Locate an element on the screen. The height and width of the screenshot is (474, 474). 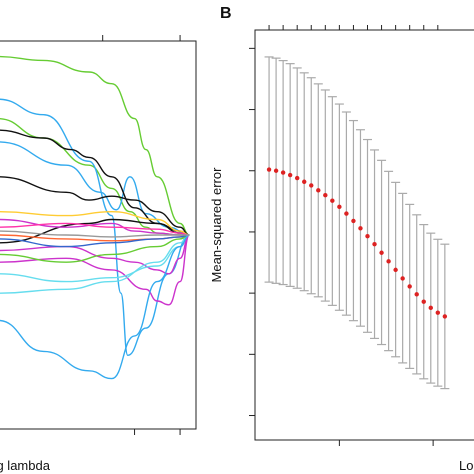
panel-a-top-axis is located at coordinates (141, 38).